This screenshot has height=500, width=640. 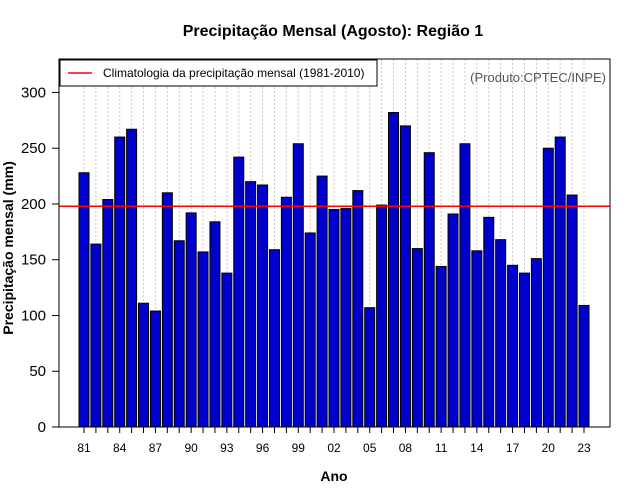 I want to click on y-tick-label-50: 50, so click(x=37, y=371).